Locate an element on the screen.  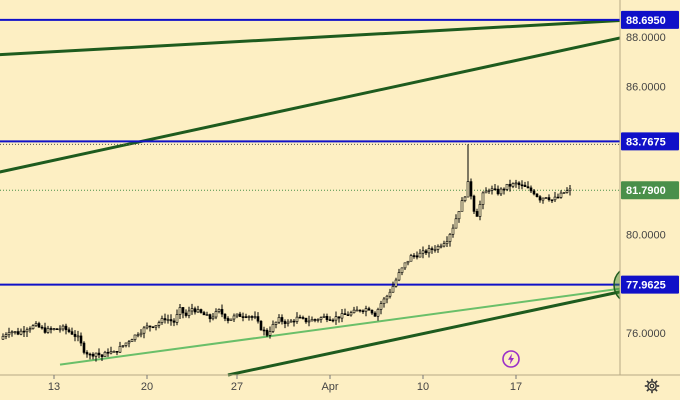
last-price-badge-background is located at coordinates (650, 190).